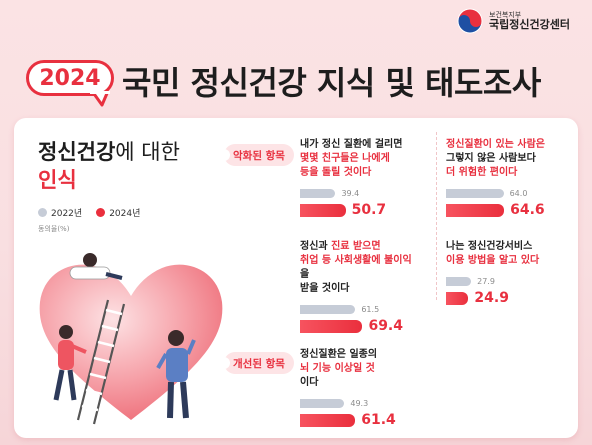  I want to click on question-line: 몇몇 친구들은 나에게, so click(351, 159).